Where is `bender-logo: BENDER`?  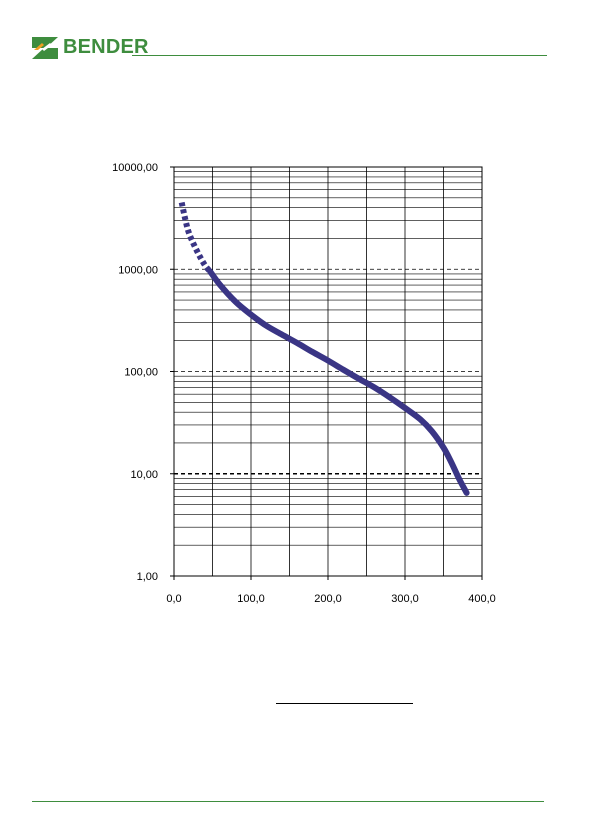 bender-logo: BENDER is located at coordinates (90, 47).